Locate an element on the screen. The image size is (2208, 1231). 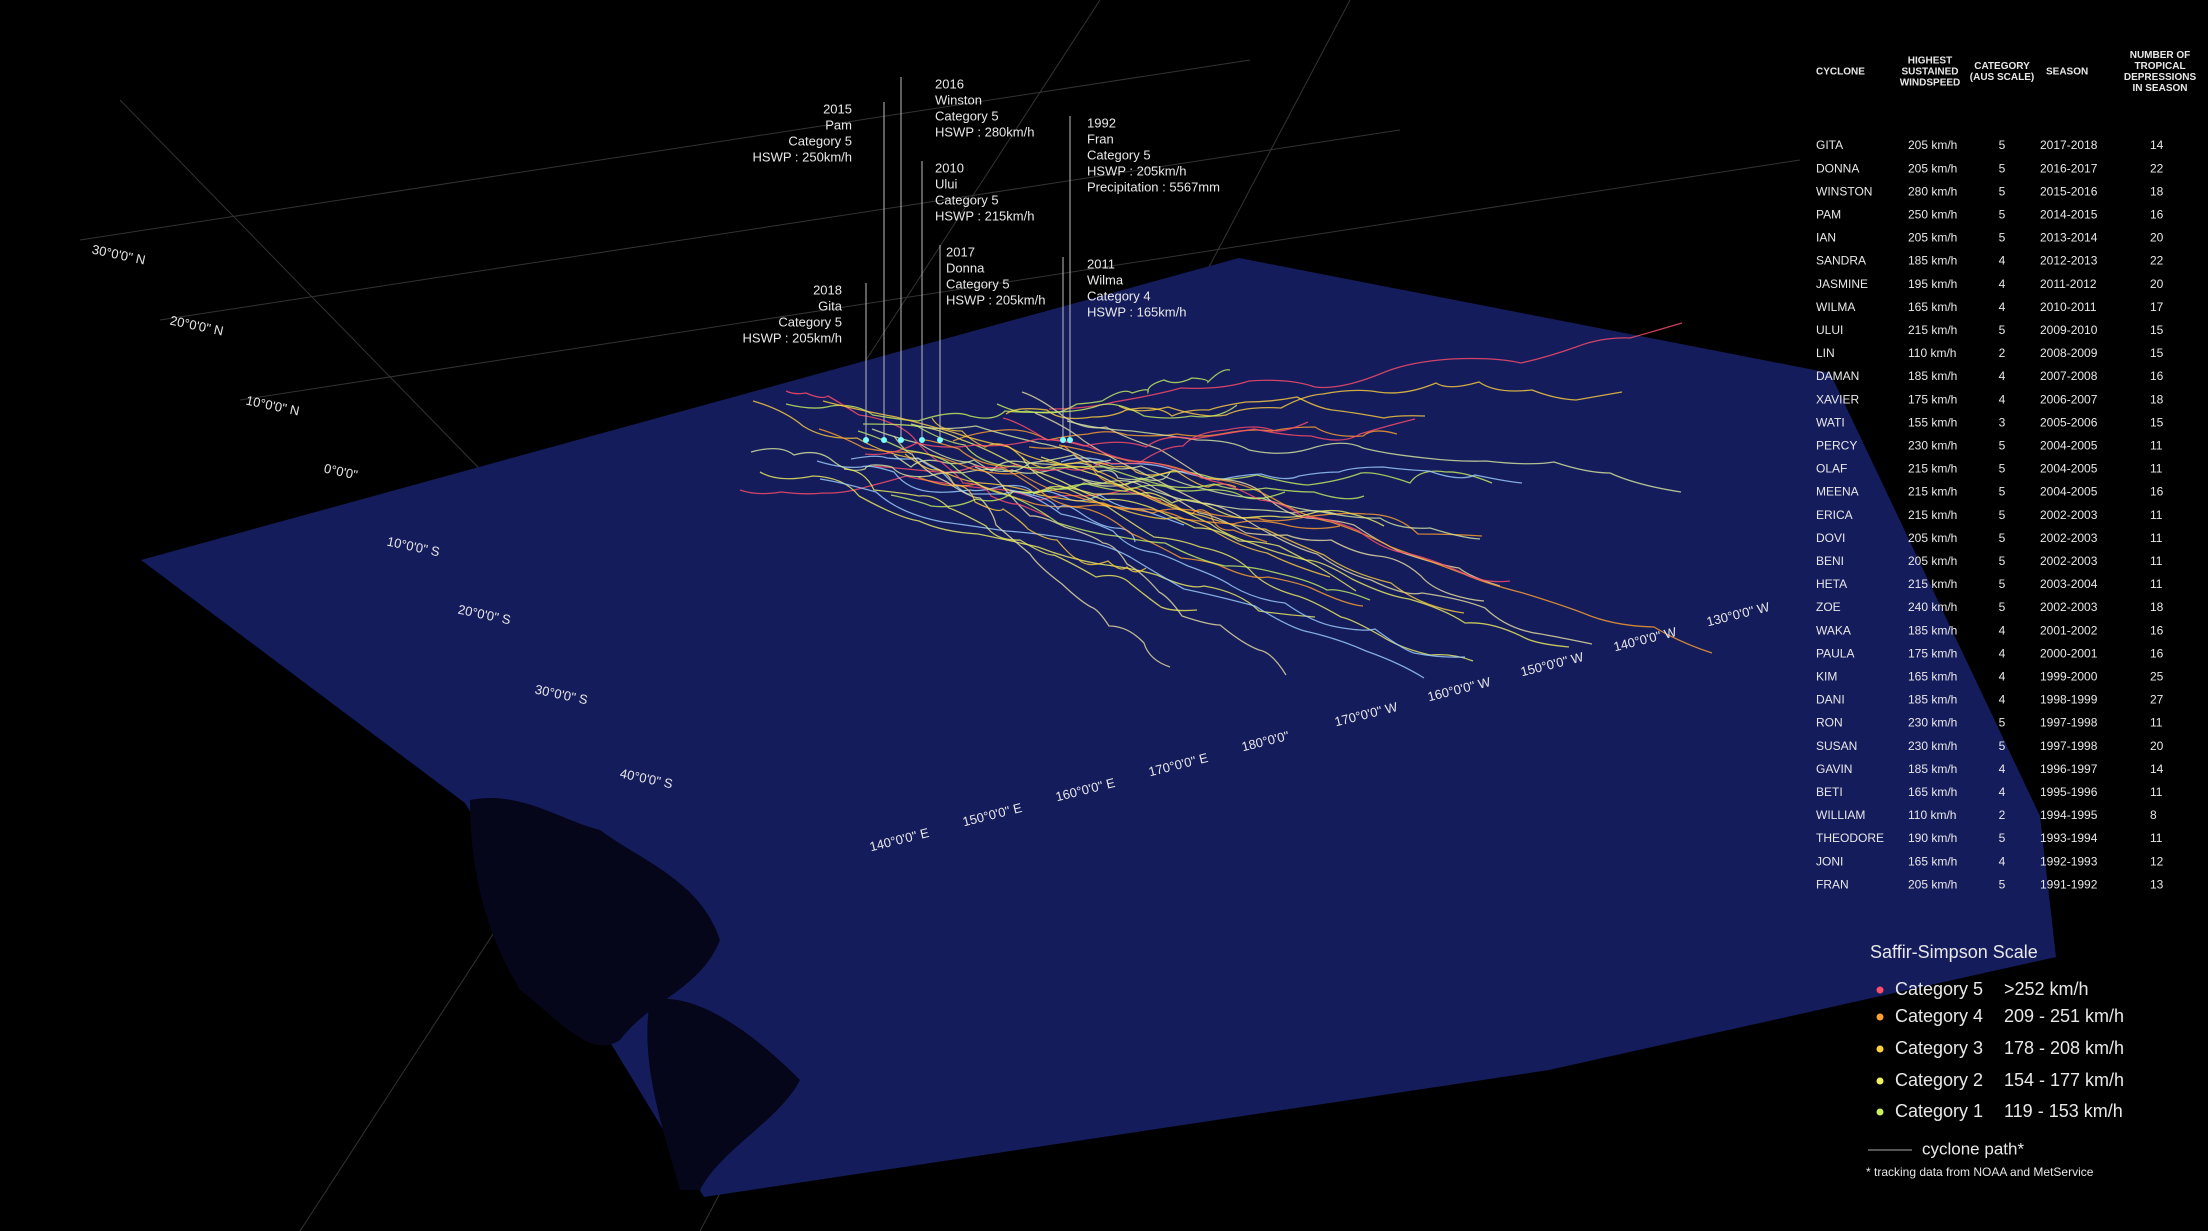
table-cell: 240 km/h is located at coordinates (1932, 607).